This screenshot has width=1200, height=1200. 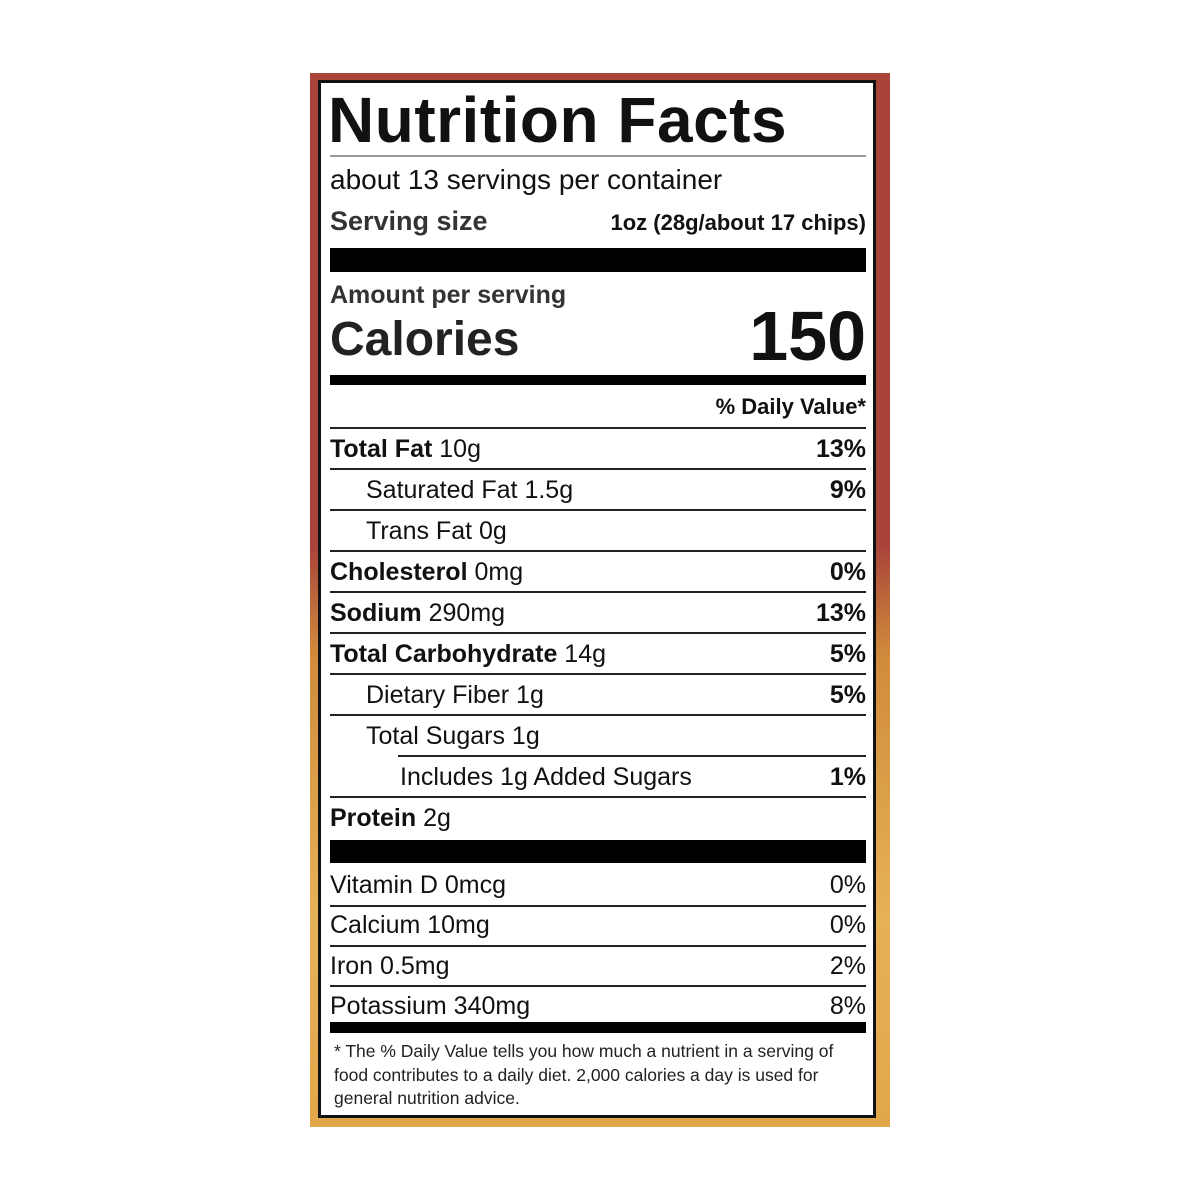 I want to click on nutrient-row-added-sugars: Includes 1g Added Sugars 1%, so click(x=598, y=777).